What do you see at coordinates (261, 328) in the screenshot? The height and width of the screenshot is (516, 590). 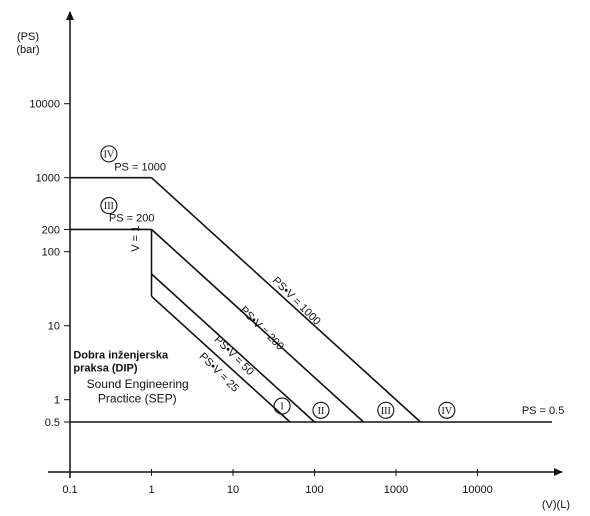 I see `line-label-ps-v-200: PS•V = 200` at bounding box center [261, 328].